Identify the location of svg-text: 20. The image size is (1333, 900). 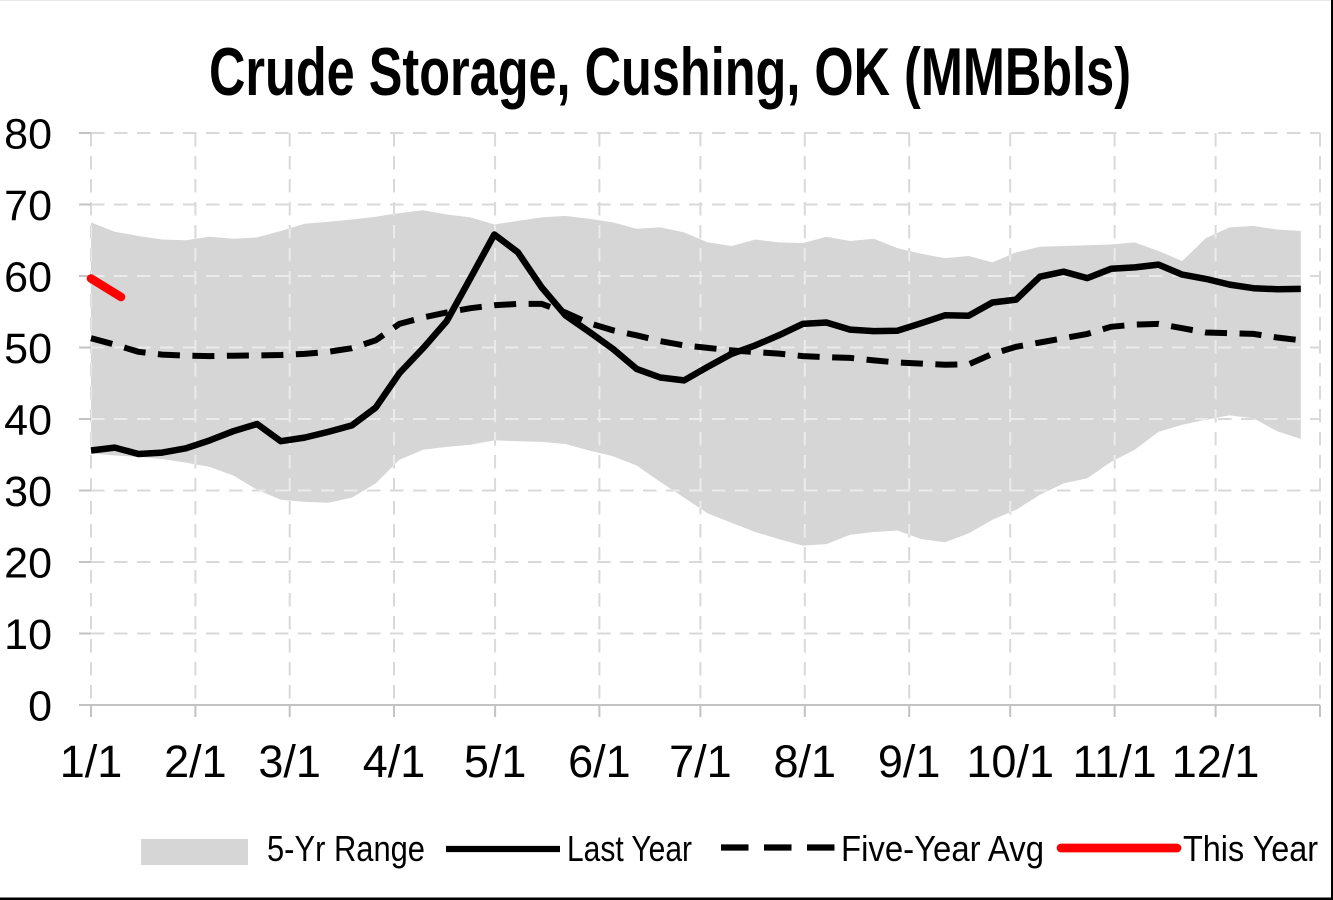
(28, 564).